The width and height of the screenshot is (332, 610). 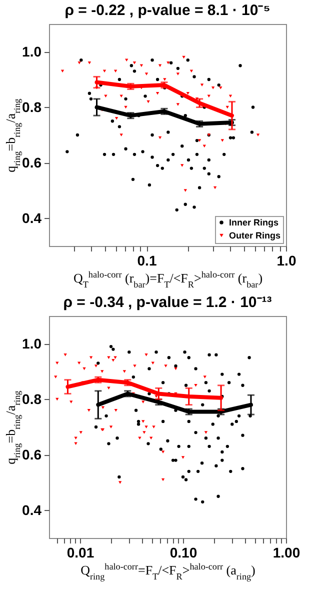 I want to click on legend-label: Inner Rings, so click(x=254, y=223).